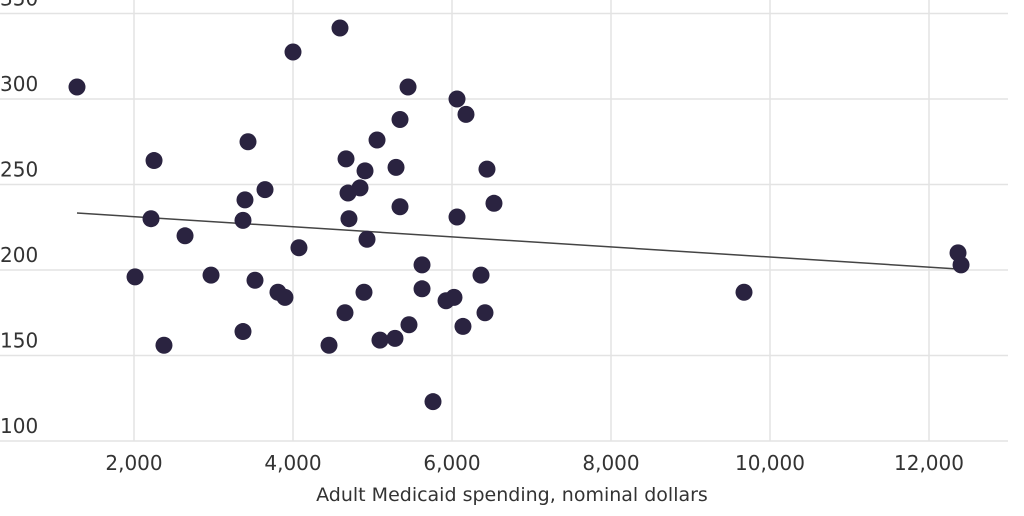 This screenshot has height=516, width=1024. What do you see at coordinates (19, 170) in the screenshot?
I see `y-tick-label: 250` at bounding box center [19, 170].